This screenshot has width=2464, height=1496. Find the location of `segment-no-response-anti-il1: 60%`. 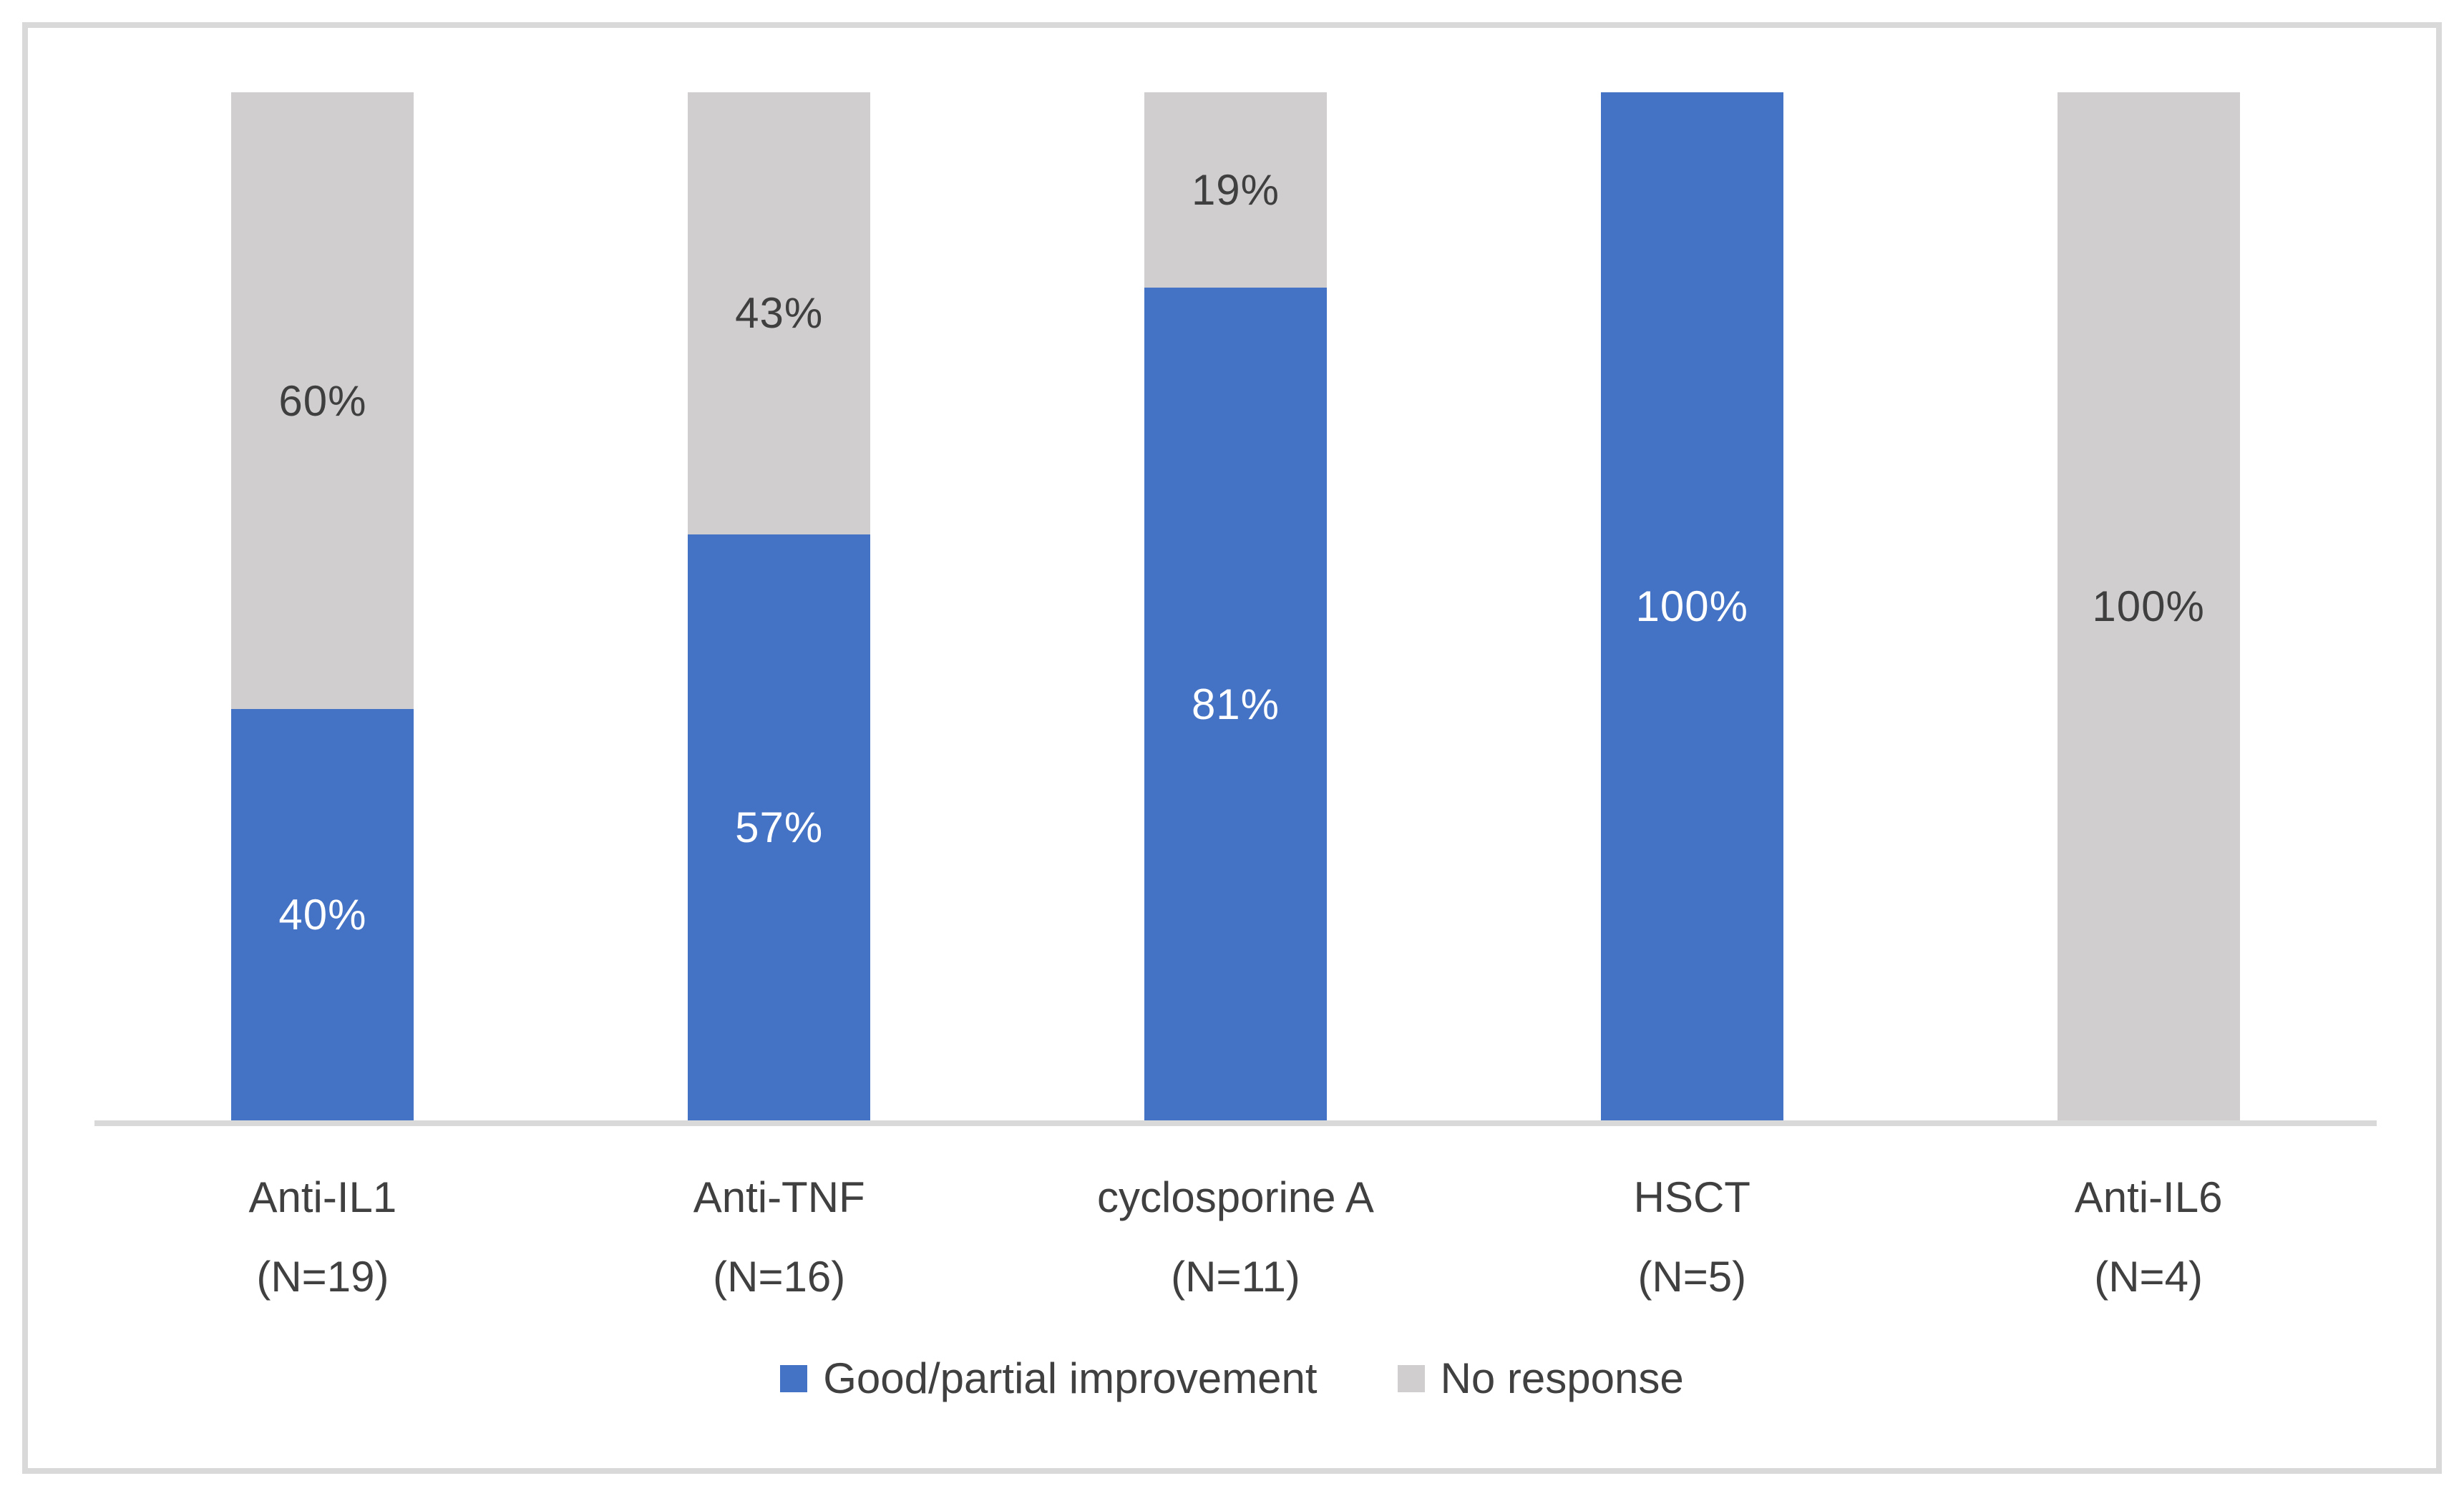

segment-no-response-anti-il1: 60% is located at coordinates (322, 401).